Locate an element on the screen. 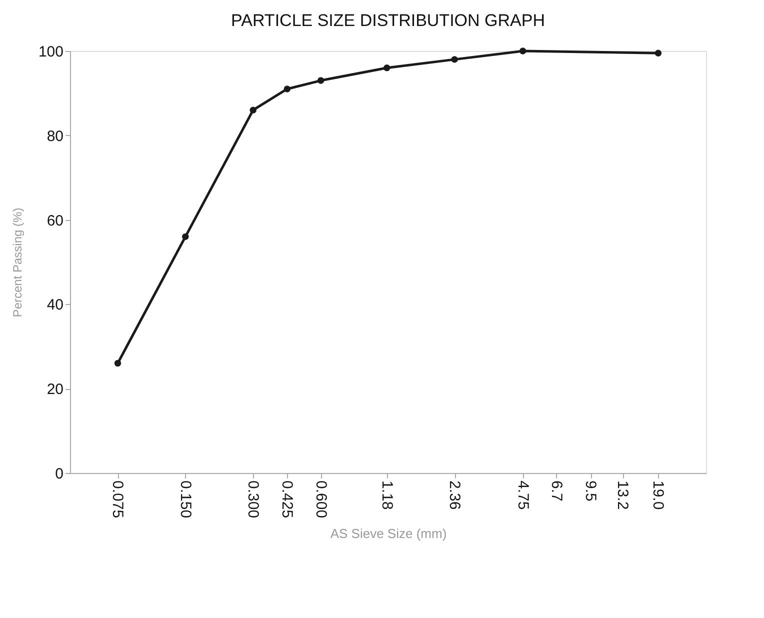  x-tick-label: 1.18 is located at coordinates (387, 495).